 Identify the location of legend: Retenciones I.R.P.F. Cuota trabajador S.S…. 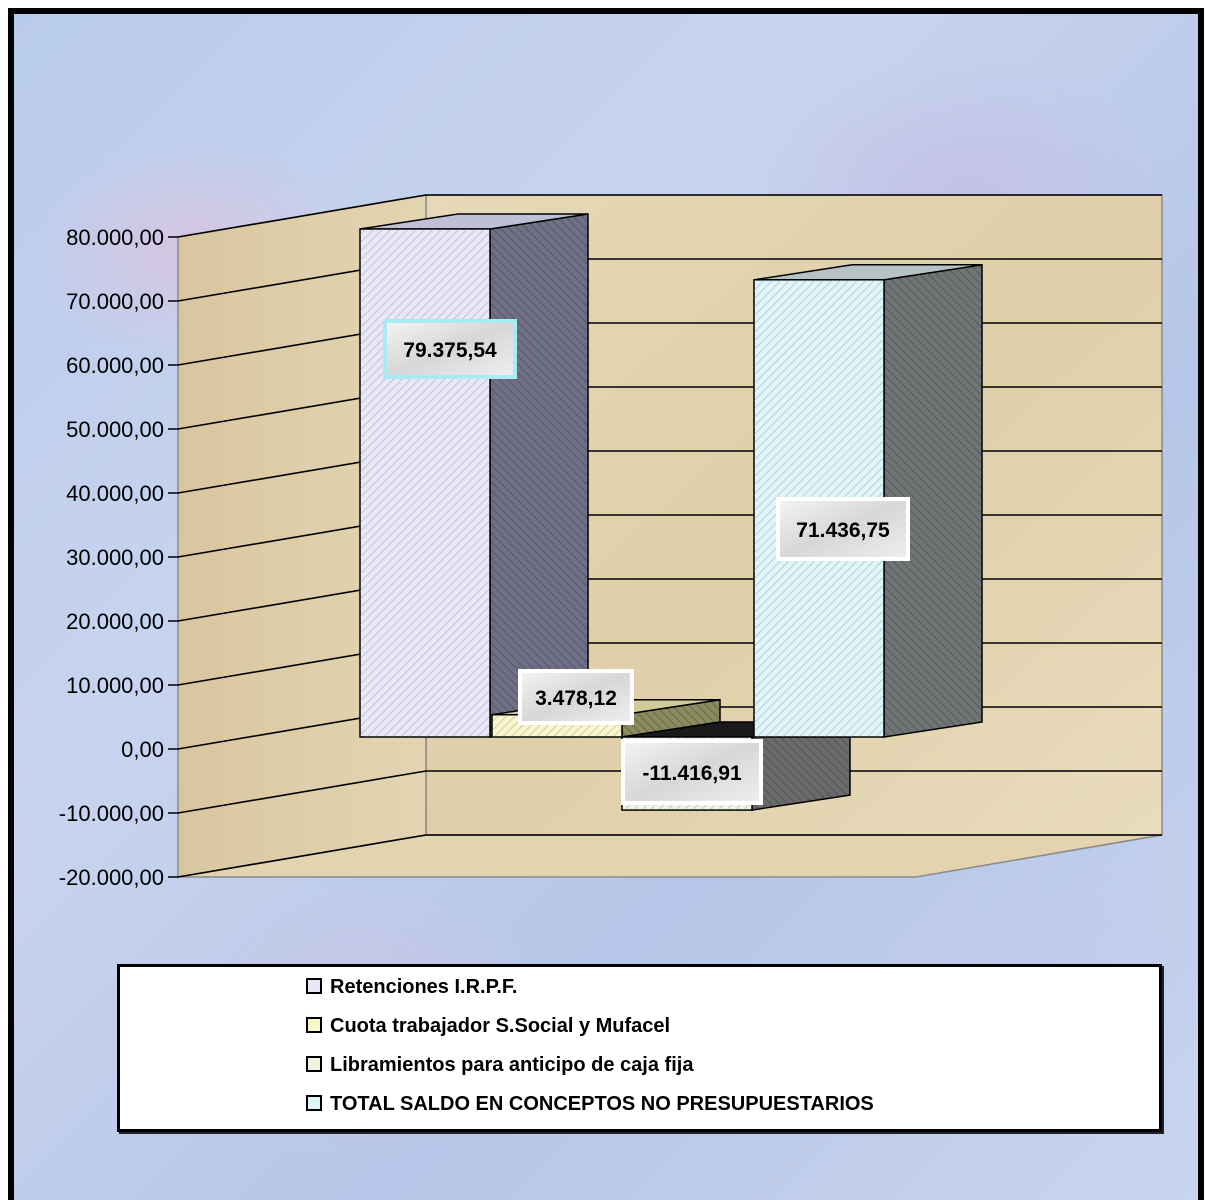
(639, 1048).